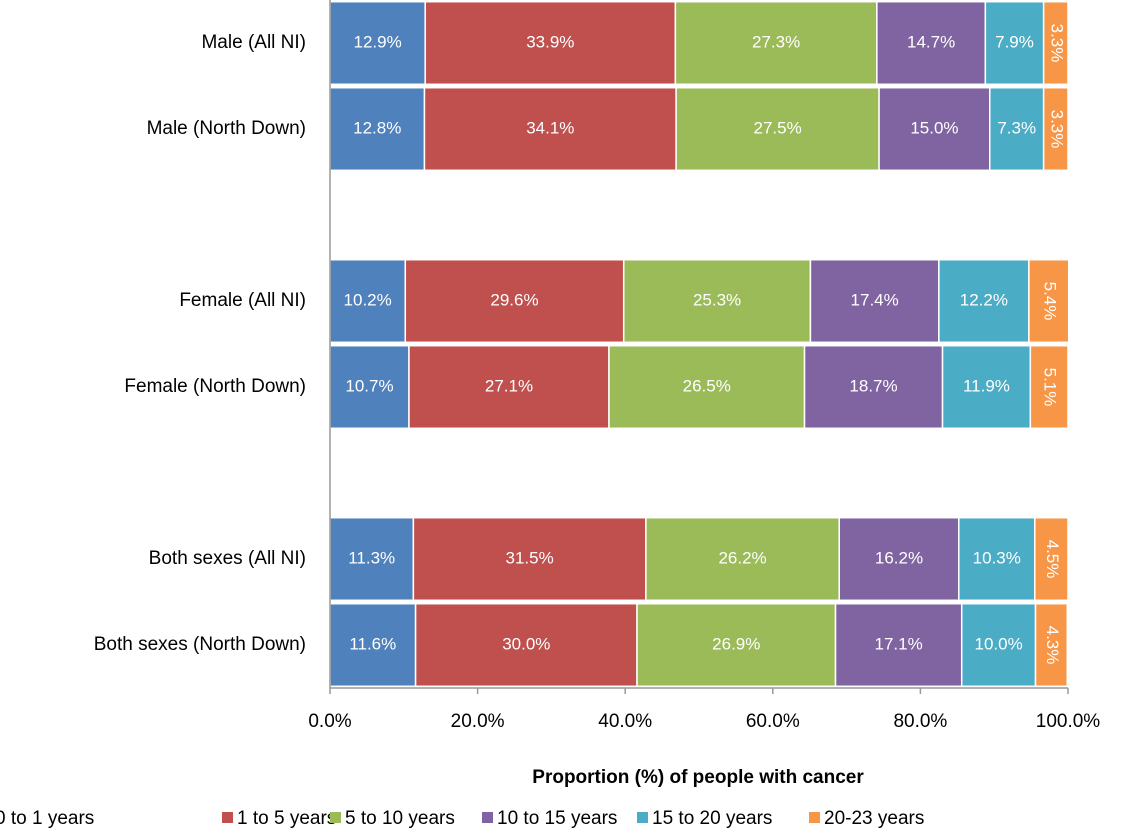 Image resolution: width=1127 pixels, height=834 pixels. What do you see at coordinates (253, 42) in the screenshot?
I see `y-tick-label: Male (All NI)` at bounding box center [253, 42].